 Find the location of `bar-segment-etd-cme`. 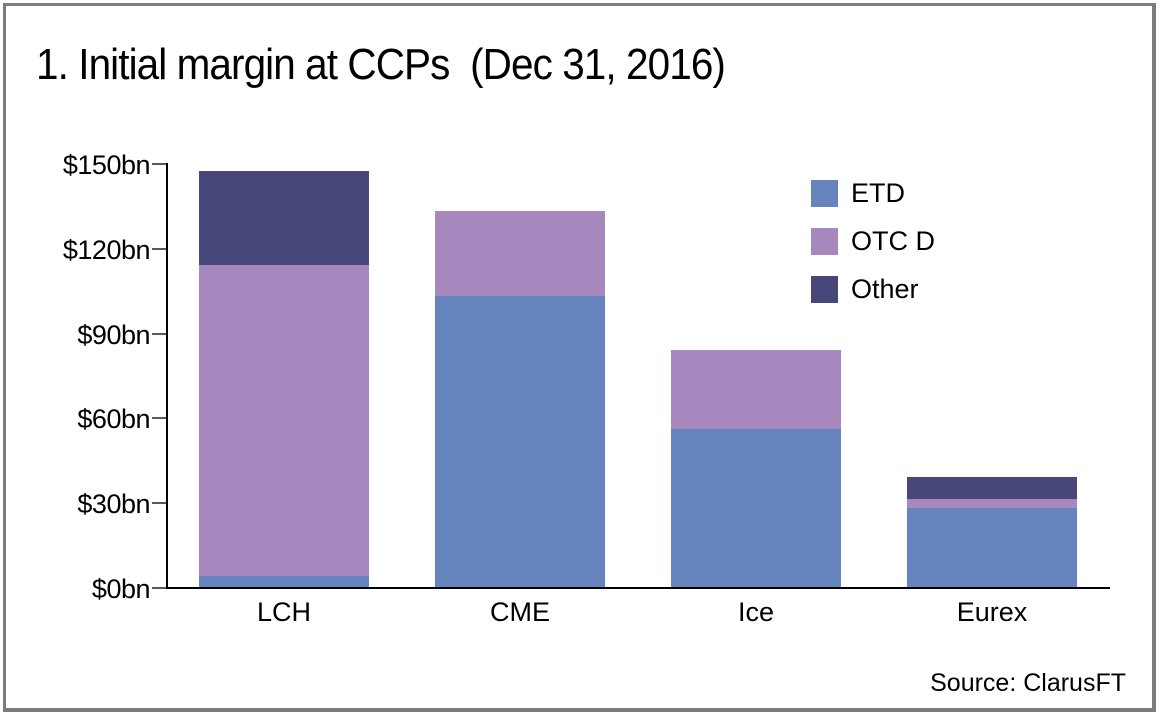

bar-segment-etd-cme is located at coordinates (520, 441).